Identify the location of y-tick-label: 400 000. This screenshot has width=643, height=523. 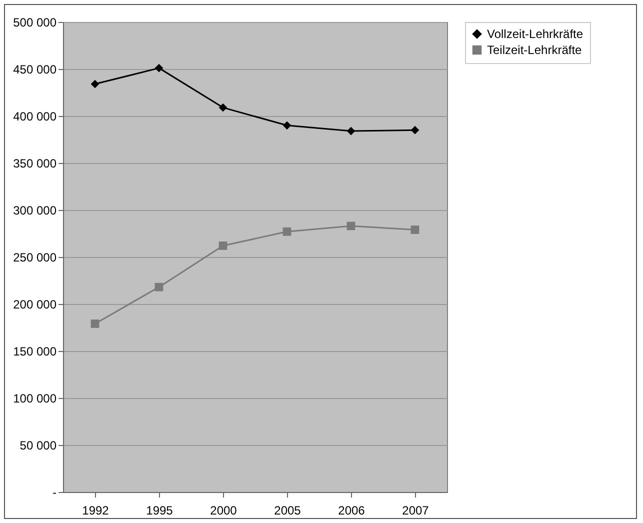
(35, 117).